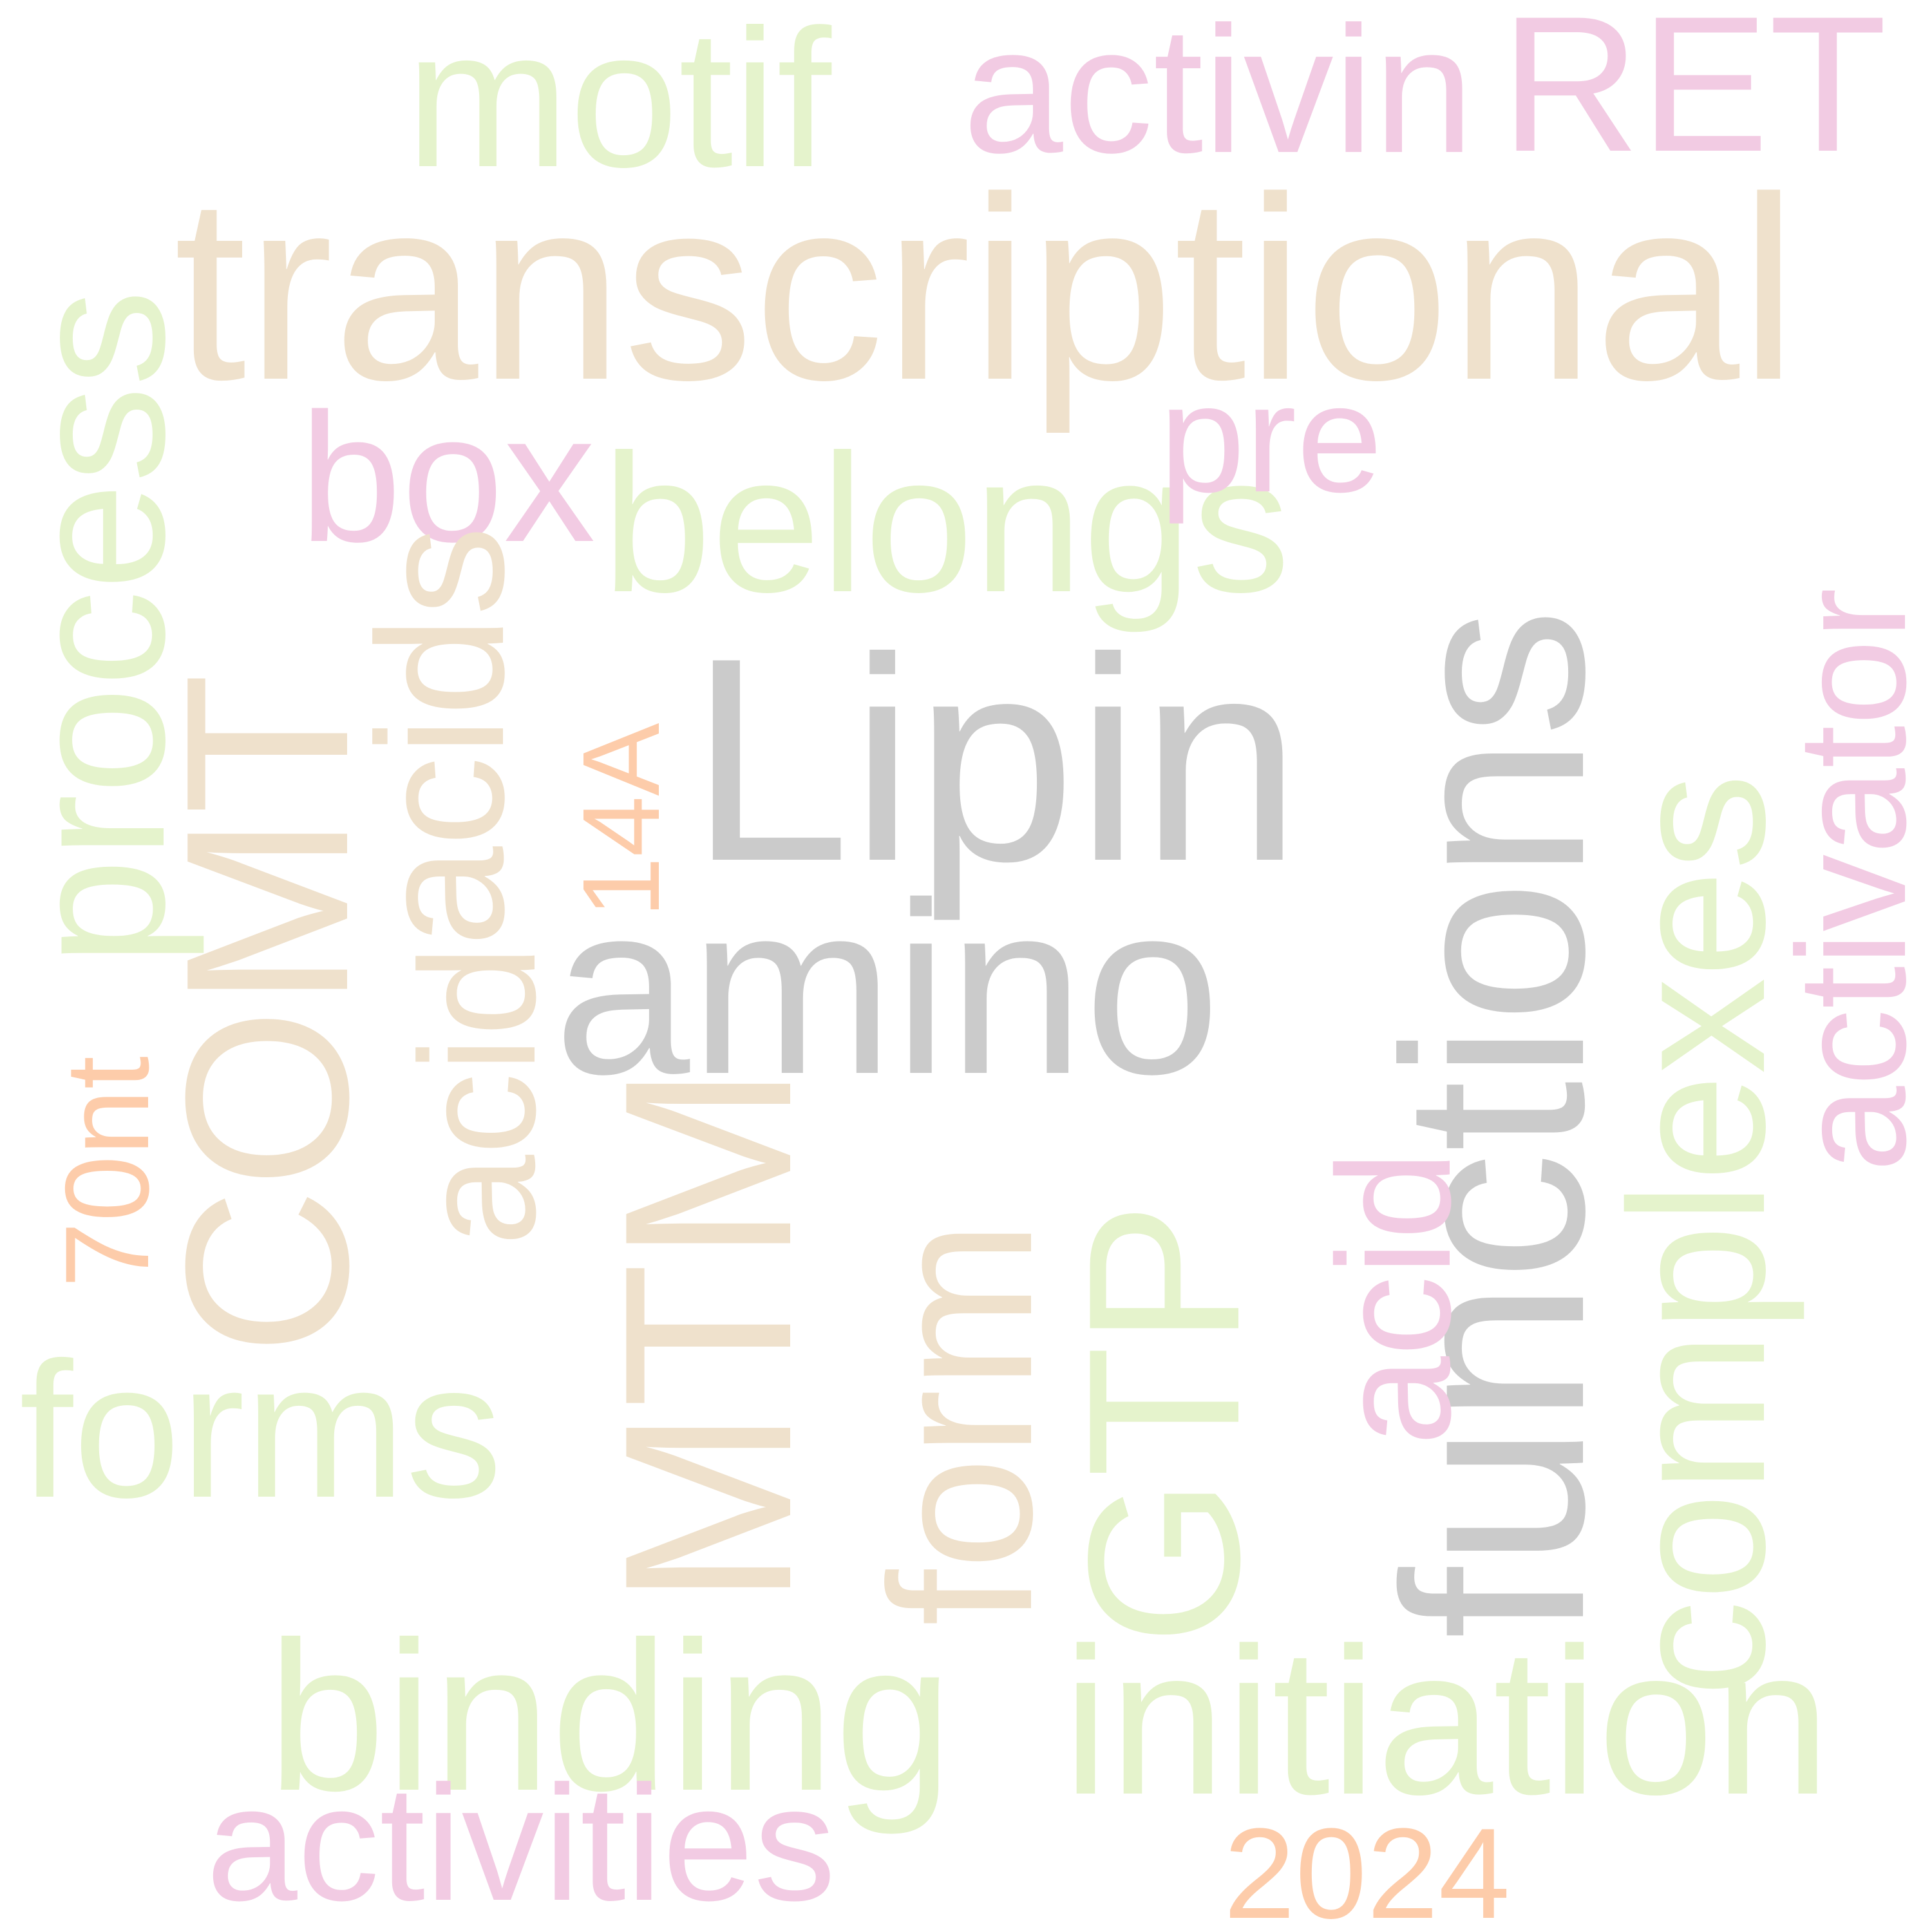 The image size is (1932, 1932). What do you see at coordinates (621, 820) in the screenshot?
I see `word-14a: 14A` at bounding box center [621, 820].